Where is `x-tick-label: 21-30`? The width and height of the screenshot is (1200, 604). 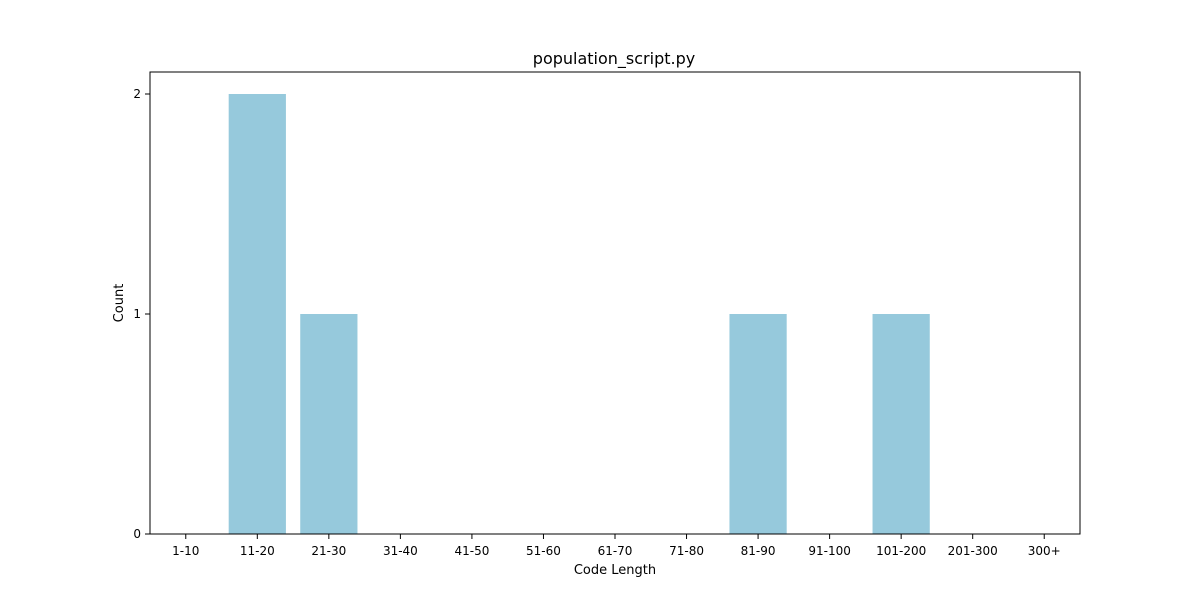 x-tick-label: 21-30 is located at coordinates (328, 551).